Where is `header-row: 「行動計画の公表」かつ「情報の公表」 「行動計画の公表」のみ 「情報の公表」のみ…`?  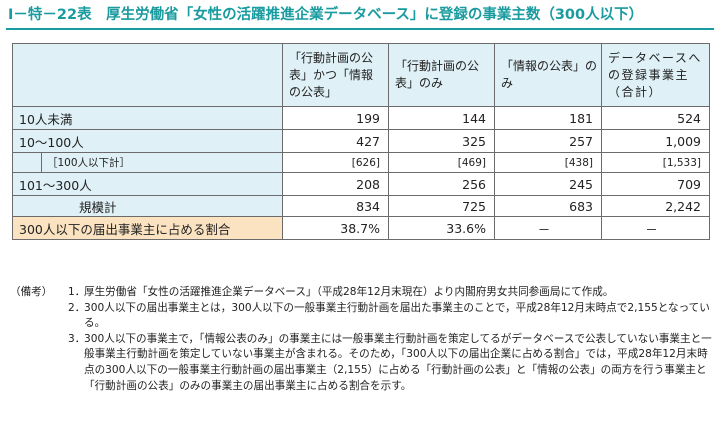 header-row: 「行動計画の公表」かつ「情報の公表」 「行動計画の公表」のみ 「情報の公表」のみ… is located at coordinates (361, 75).